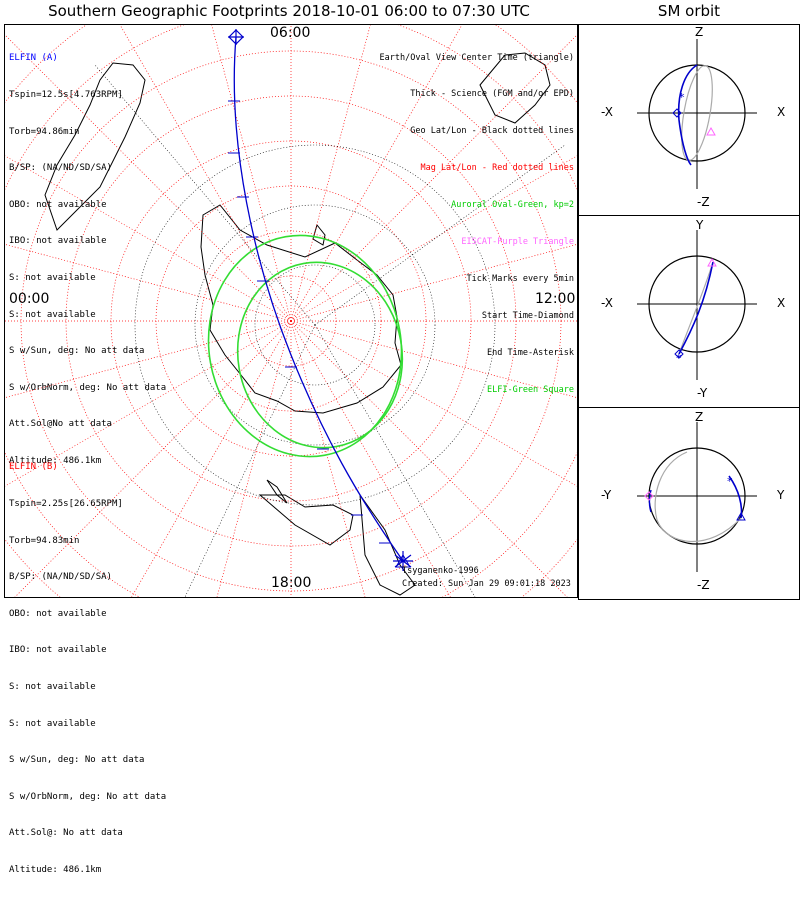 This screenshot has width=800, height=901. Describe the element at coordinates (781, 303) in the screenshot. I see `sm-xy-right: X` at that location.